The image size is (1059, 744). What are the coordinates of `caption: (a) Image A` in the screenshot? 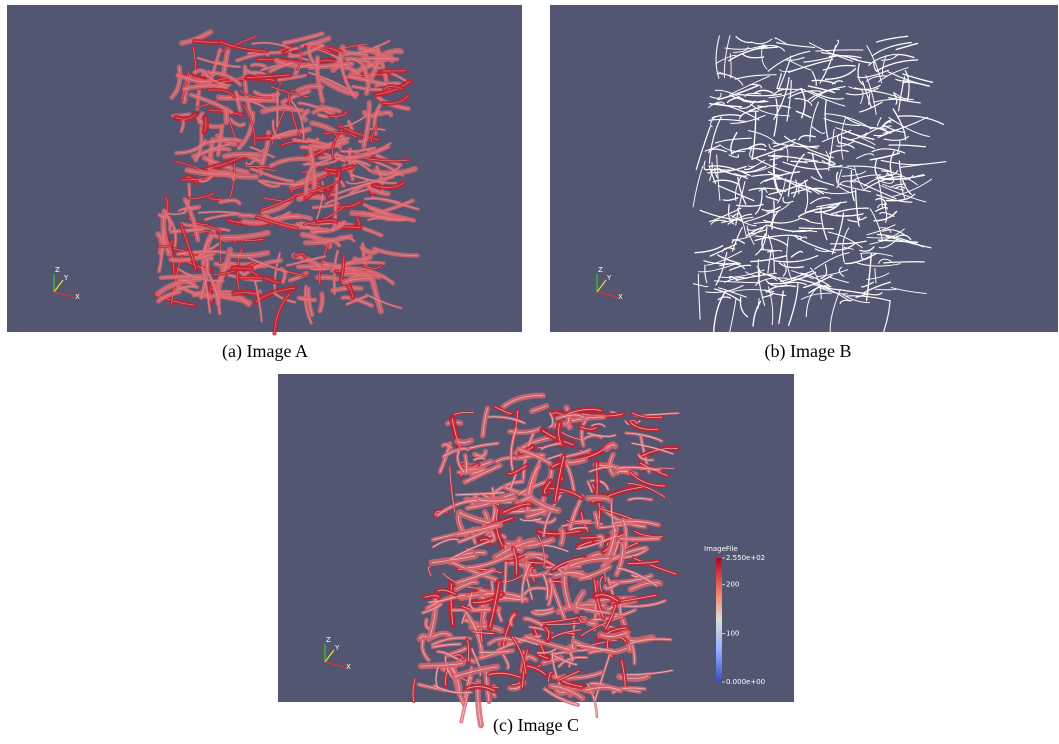 It's located at (265, 351).